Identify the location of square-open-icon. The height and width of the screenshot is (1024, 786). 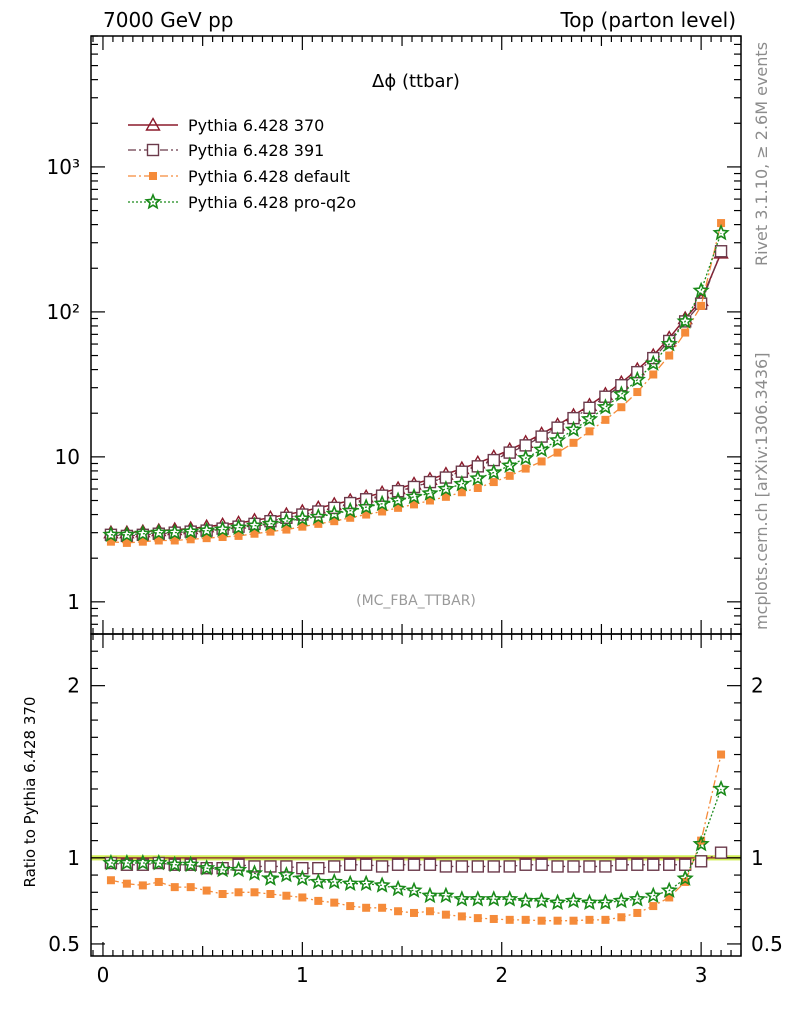
(153, 150).